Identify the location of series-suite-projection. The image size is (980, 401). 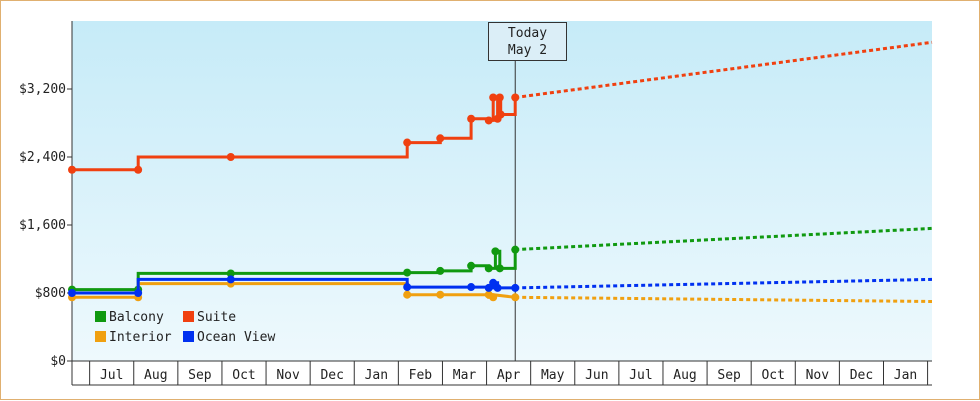
(724, 69).